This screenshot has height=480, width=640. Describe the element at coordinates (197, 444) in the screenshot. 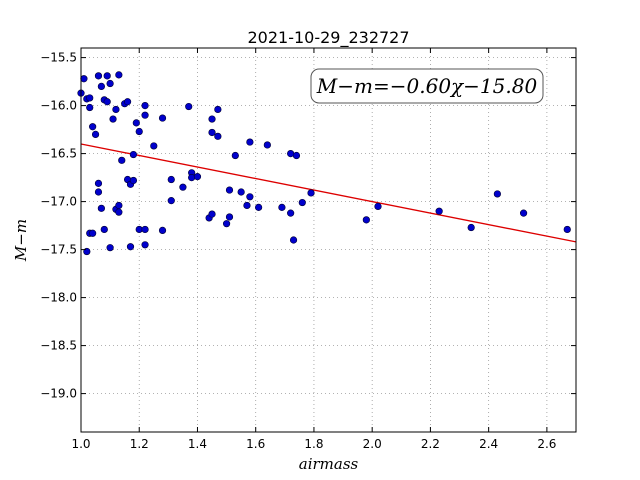

I see `x-tick-label: 1.4` at that location.